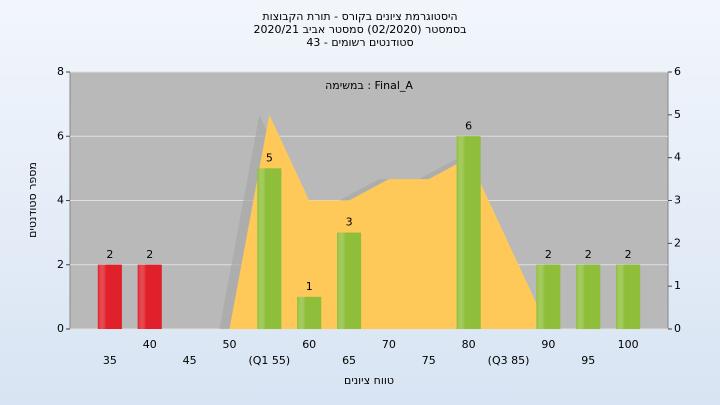 This screenshot has height=405, width=720. I want to click on x-tick-label: 60, so click(309, 344).